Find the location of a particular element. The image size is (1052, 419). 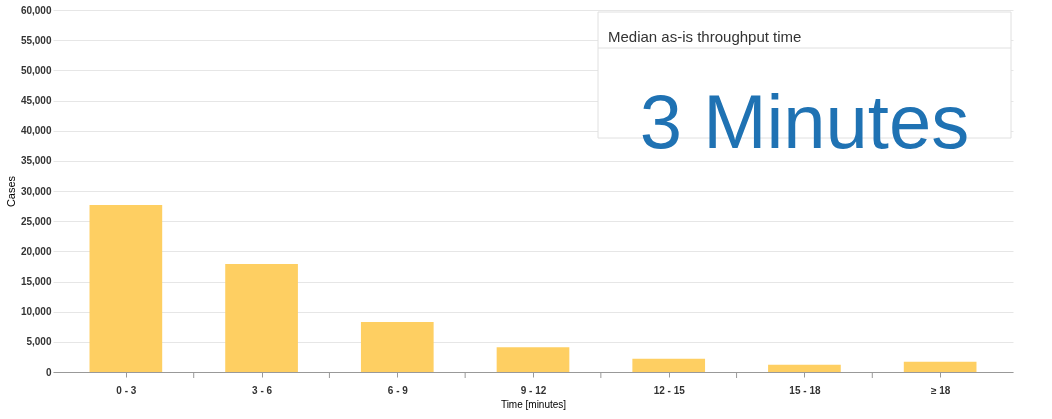

y-tick-label: 40,000 is located at coordinates (36, 131).